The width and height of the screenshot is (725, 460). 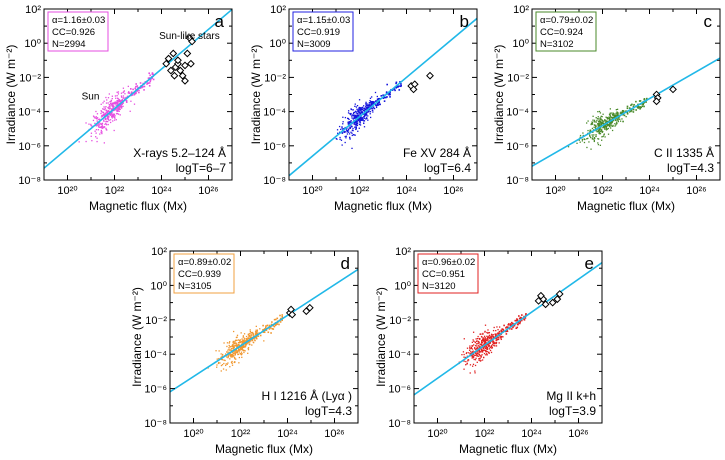 What do you see at coordinates (306, 395) in the screenshot?
I see `spectral-line-label: H I 1216 Å (Lyα )` at bounding box center [306, 395].